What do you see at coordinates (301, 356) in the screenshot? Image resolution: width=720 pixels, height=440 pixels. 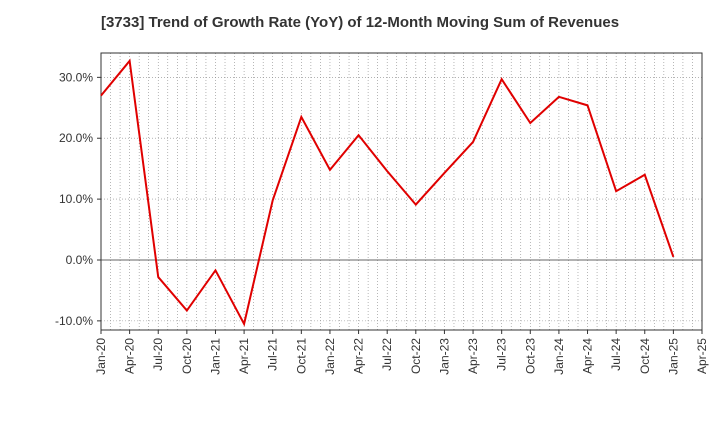 I see `x-tick-label: Oct-21` at bounding box center [301, 356].